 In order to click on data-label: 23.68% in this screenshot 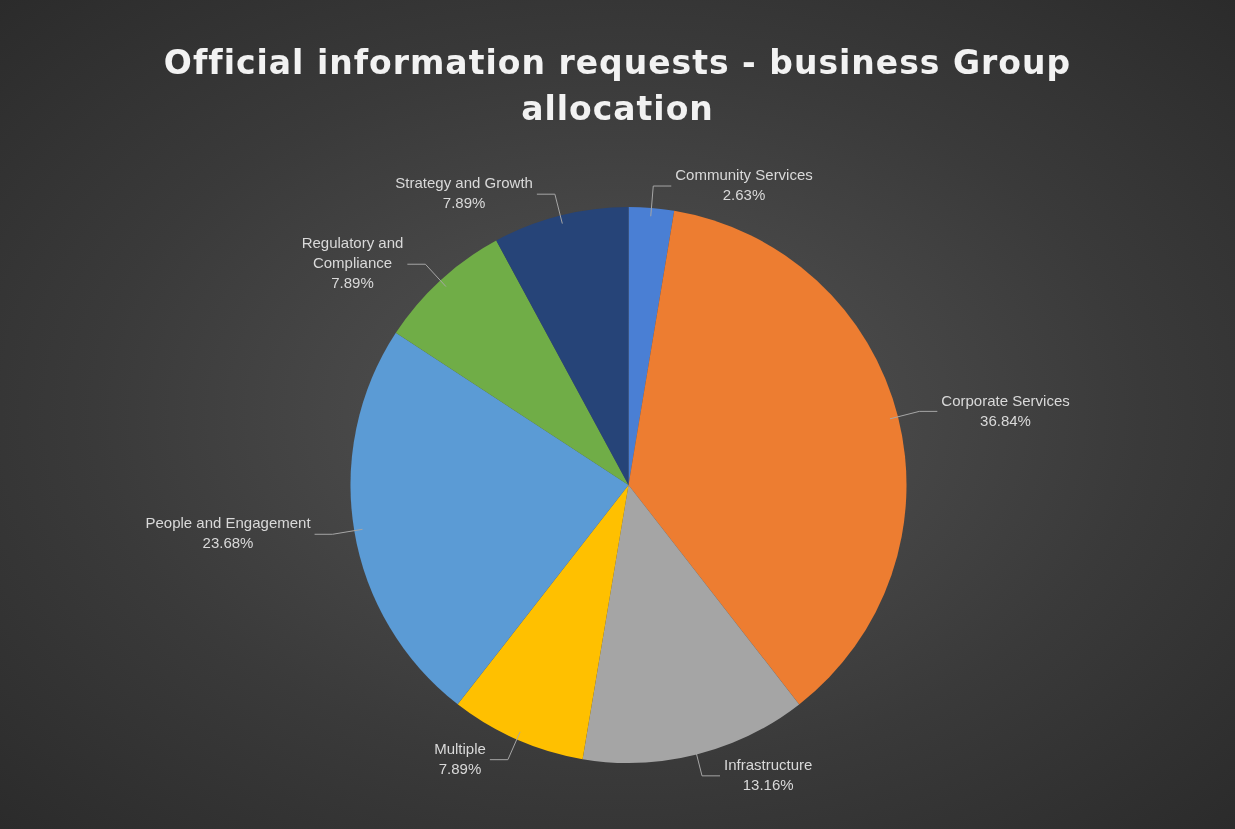, I will do `click(228, 543)`.